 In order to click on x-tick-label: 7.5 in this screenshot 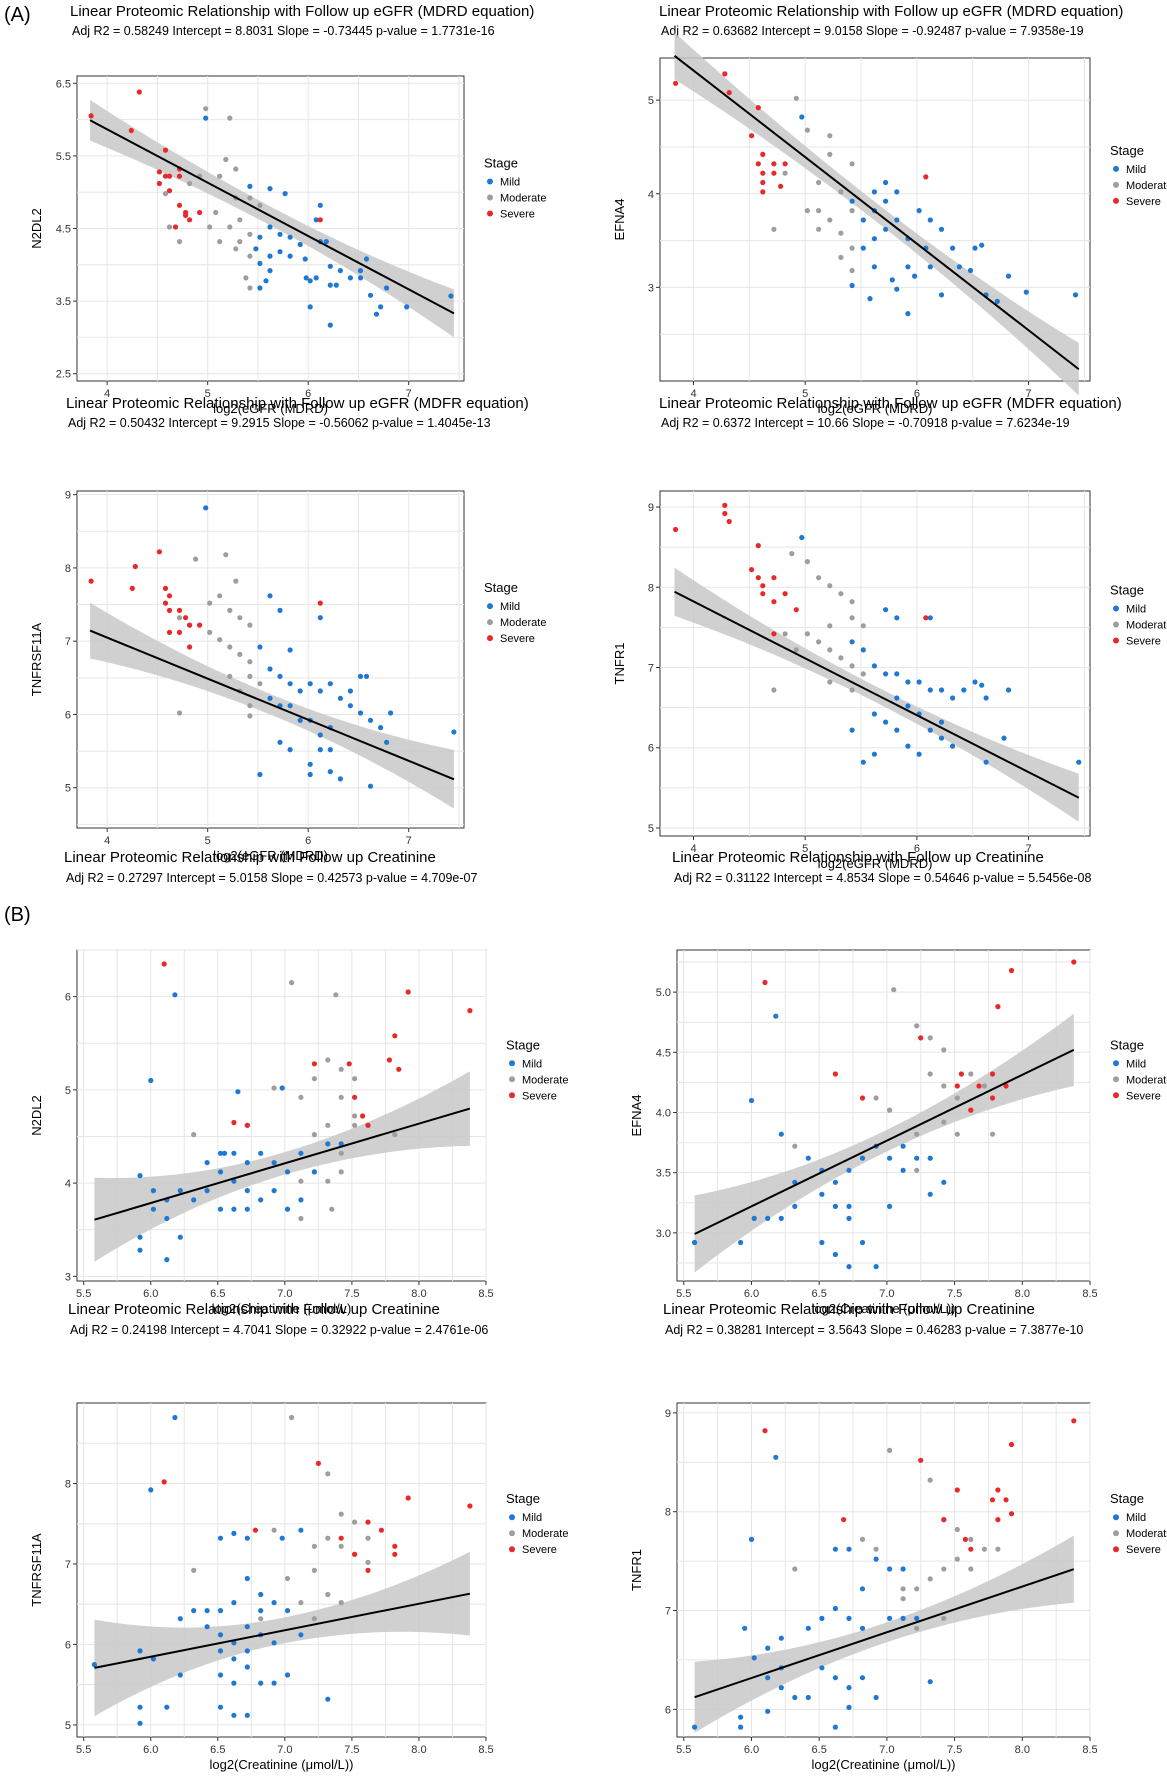, I will do `click(351, 1294)`.